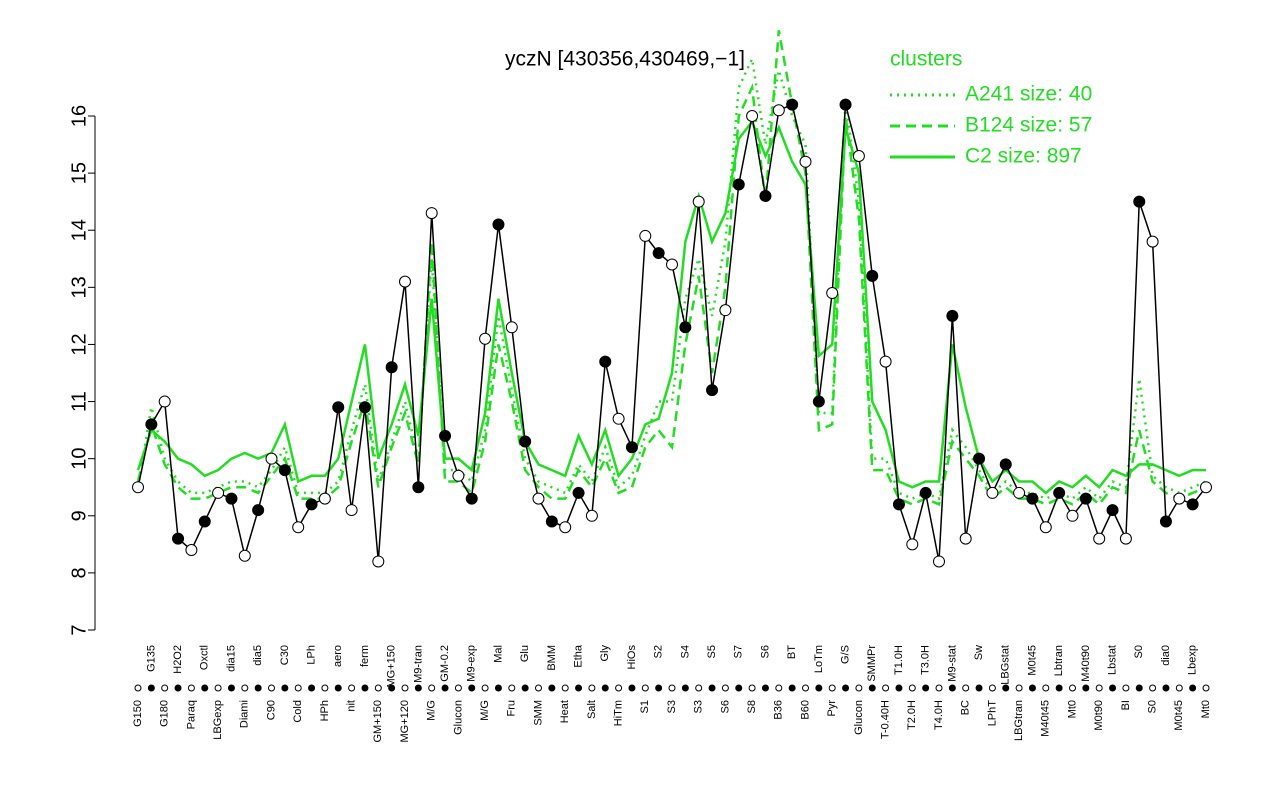 This screenshot has width=1280, height=800. I want to click on x-tick-label: S0, so click(1139, 651).